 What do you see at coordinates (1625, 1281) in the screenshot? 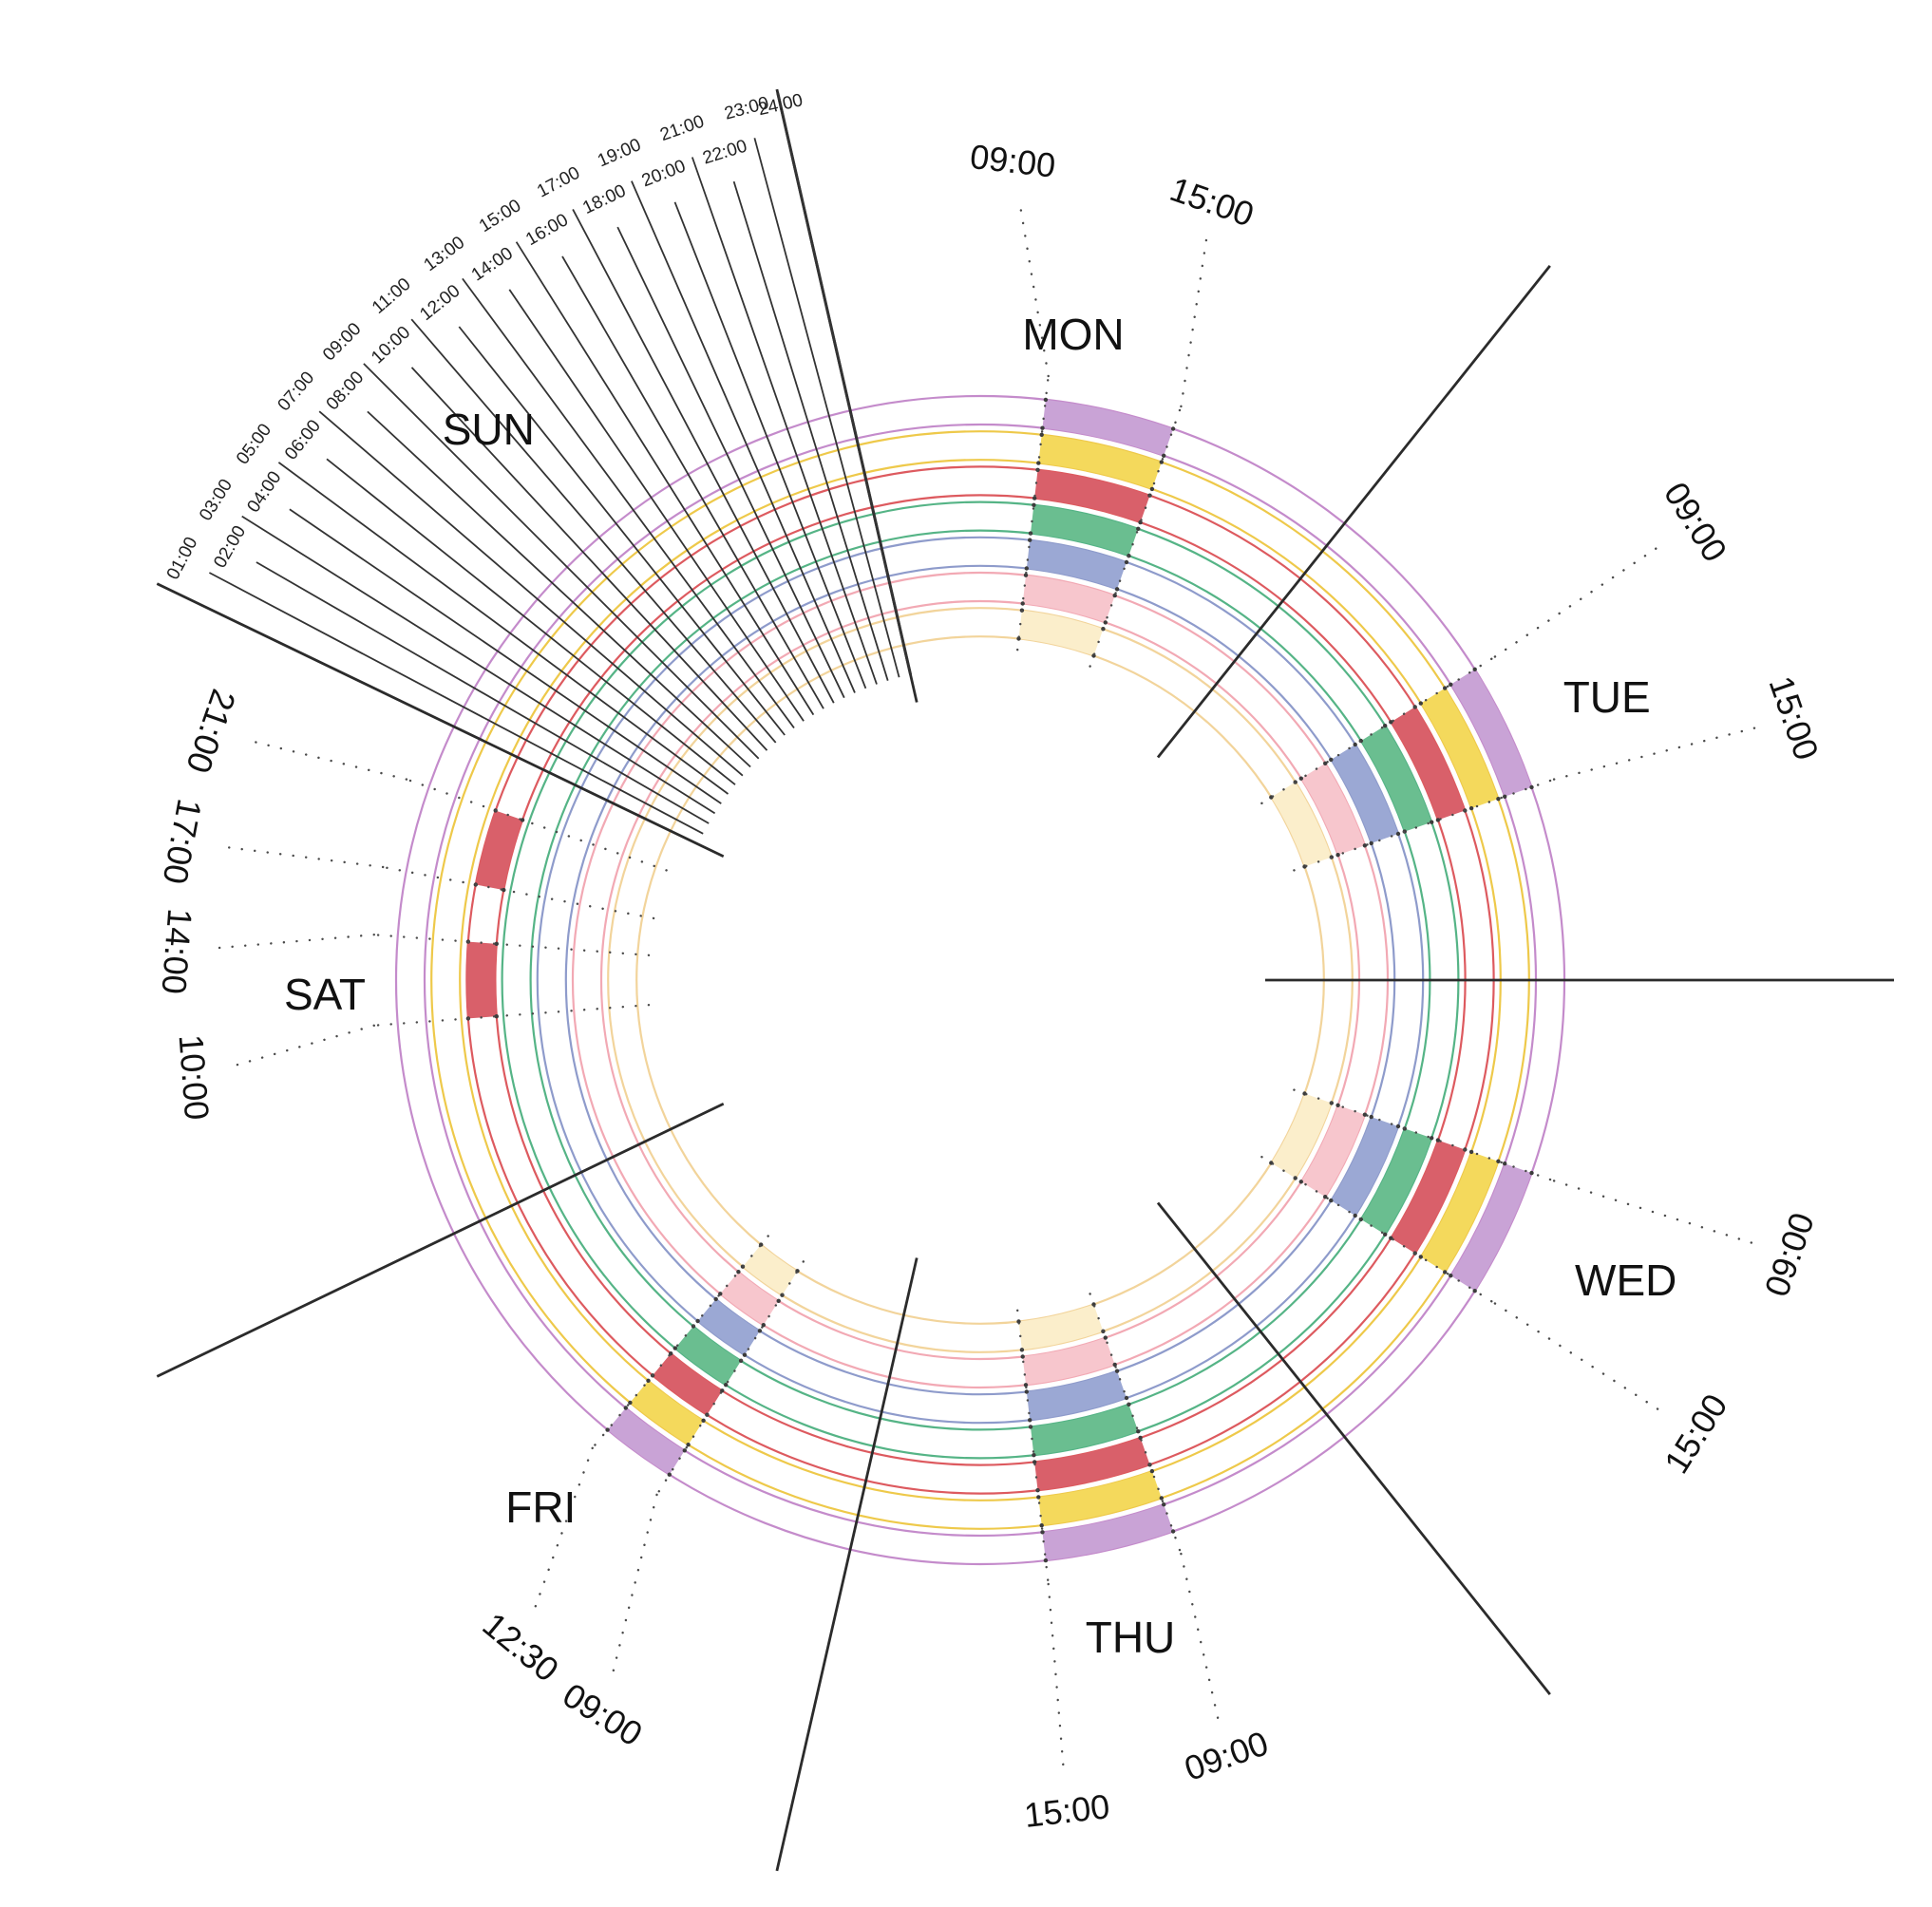
I see `day-label-wed: WED` at bounding box center [1625, 1281].